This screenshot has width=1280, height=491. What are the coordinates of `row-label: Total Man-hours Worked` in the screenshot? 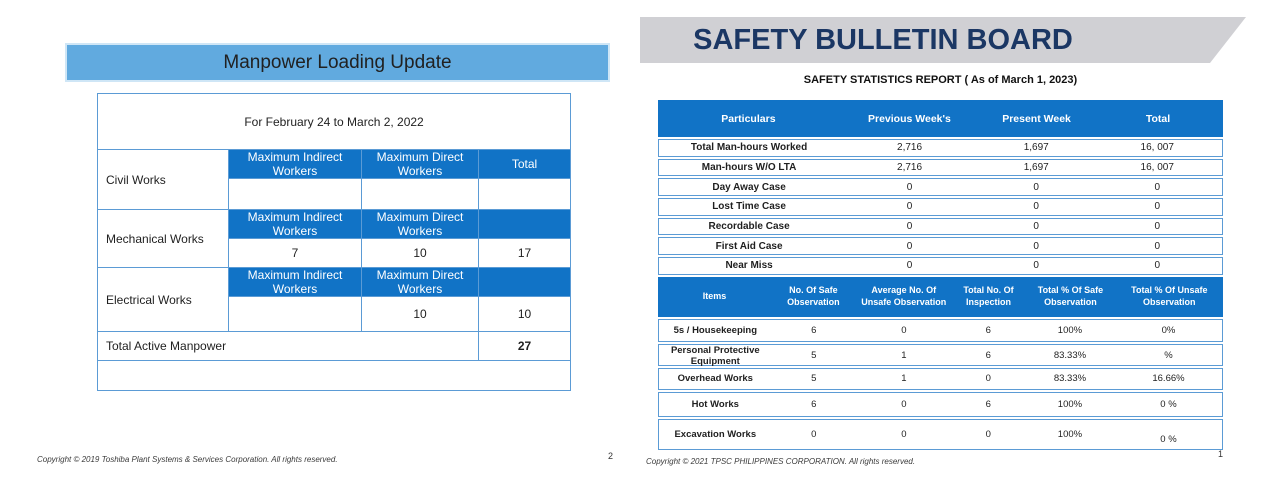 It's located at (749, 148).